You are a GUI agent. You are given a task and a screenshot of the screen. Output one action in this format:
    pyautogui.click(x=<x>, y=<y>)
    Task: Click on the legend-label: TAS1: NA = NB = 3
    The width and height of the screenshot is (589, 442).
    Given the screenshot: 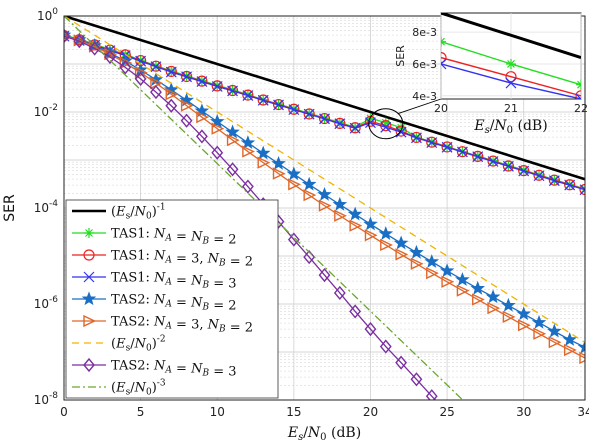 What is the action you would take?
    pyautogui.click(x=174, y=281)
    